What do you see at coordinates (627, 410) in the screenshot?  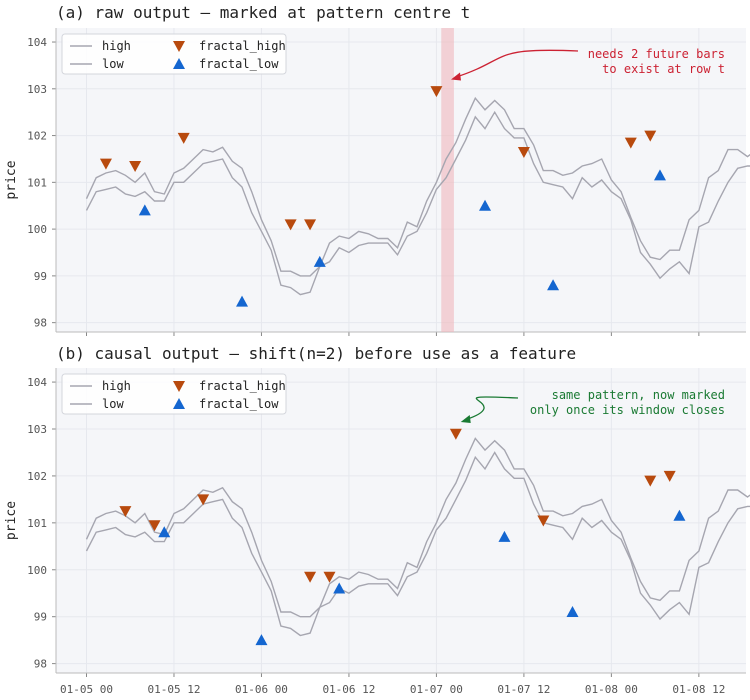 I see `annotation-text: only once its window closes` at bounding box center [627, 410].